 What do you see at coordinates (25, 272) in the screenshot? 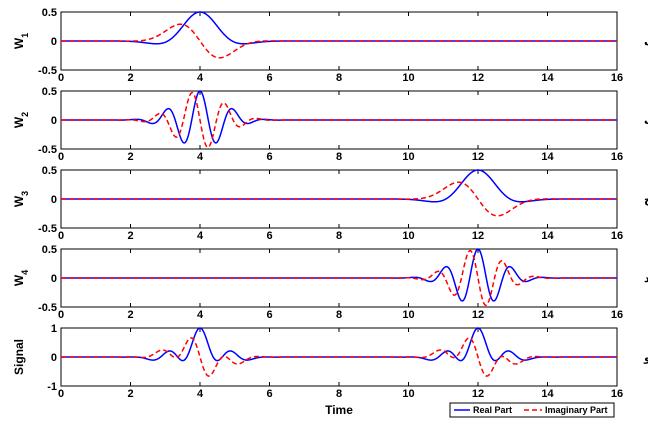
I see `y-axis-label-sub: 4` at bounding box center [25, 272].